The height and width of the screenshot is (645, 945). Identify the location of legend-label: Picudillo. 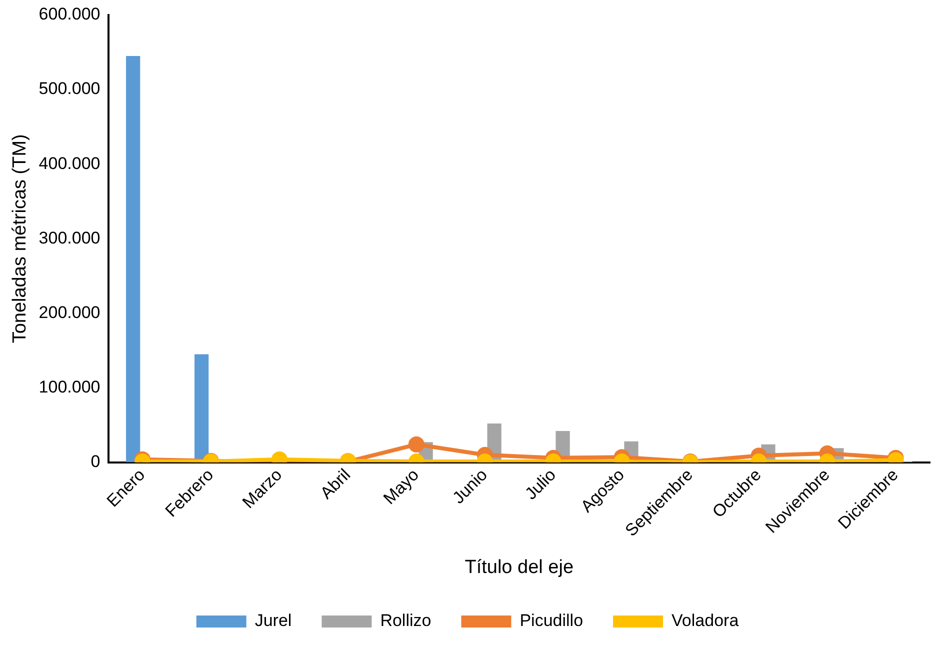
(552, 620).